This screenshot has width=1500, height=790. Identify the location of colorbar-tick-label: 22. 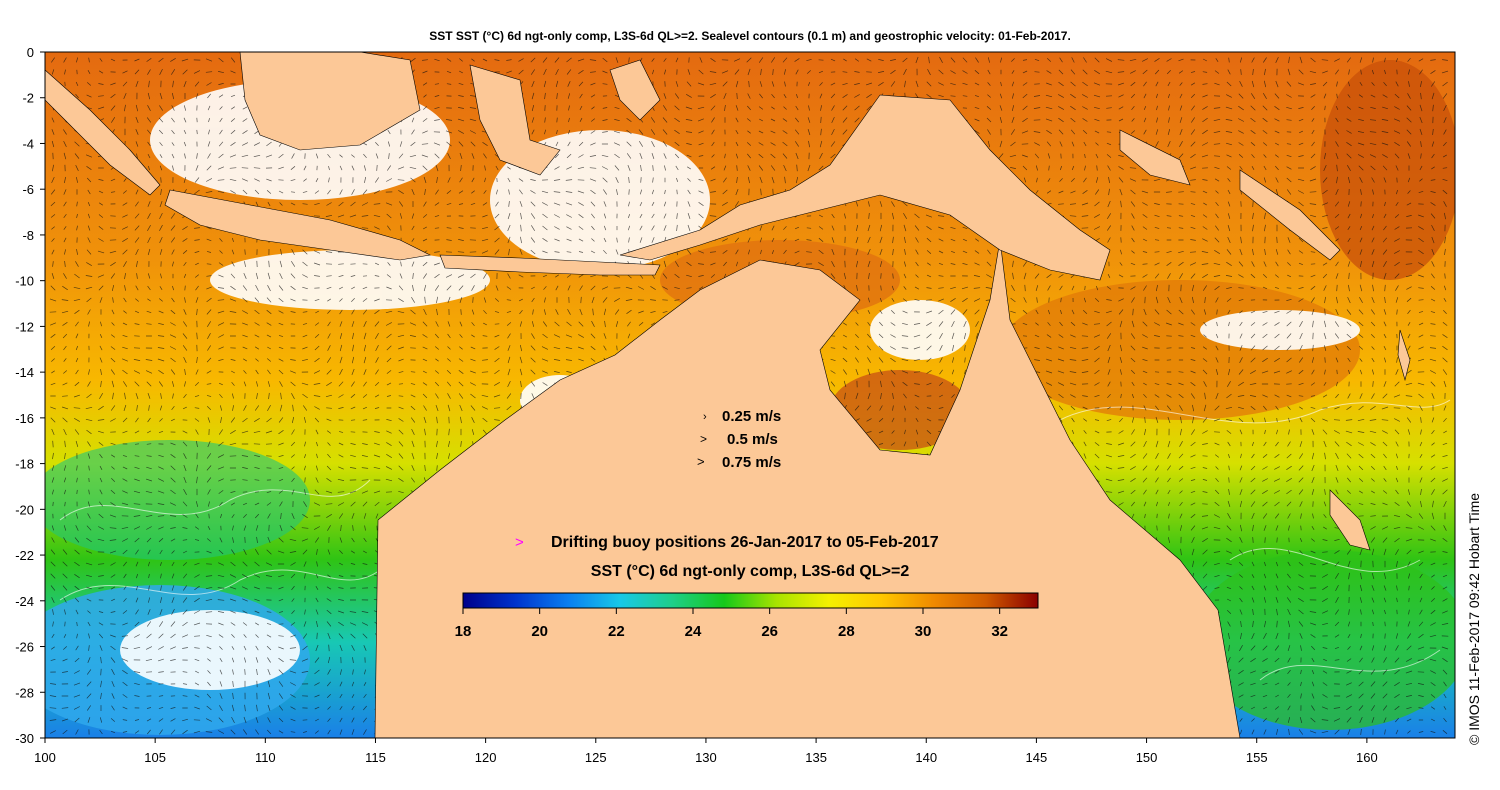
(616, 631).